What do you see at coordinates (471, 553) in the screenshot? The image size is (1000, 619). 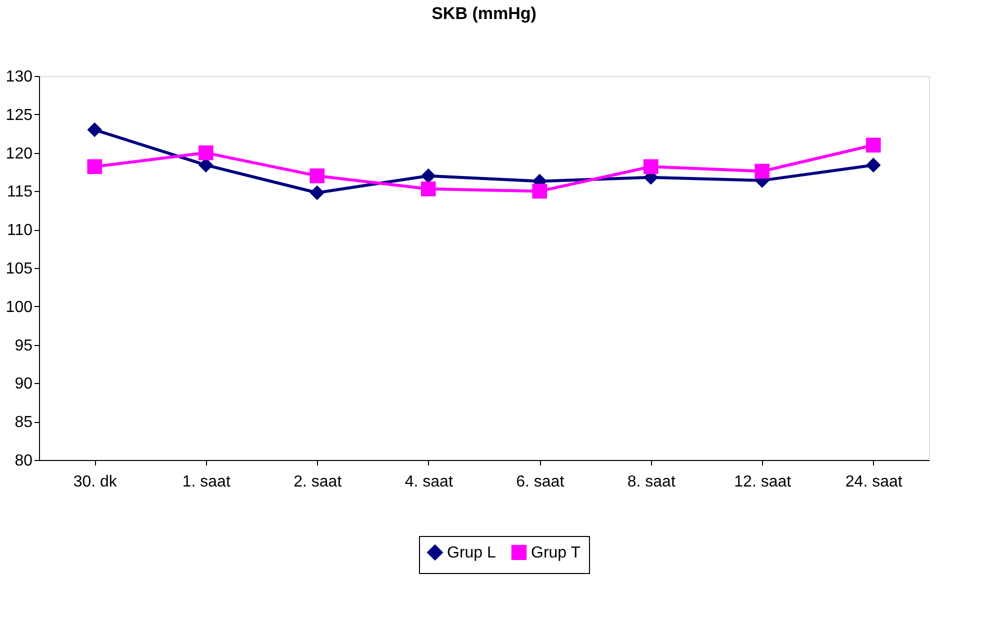 I see `legend-label: Grup L` at bounding box center [471, 553].